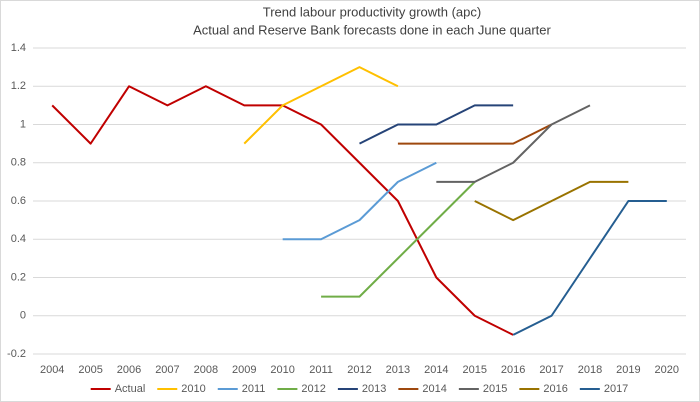  Describe the element at coordinates (52, 370) in the screenshot. I see `x-tick-label: 2004` at that location.